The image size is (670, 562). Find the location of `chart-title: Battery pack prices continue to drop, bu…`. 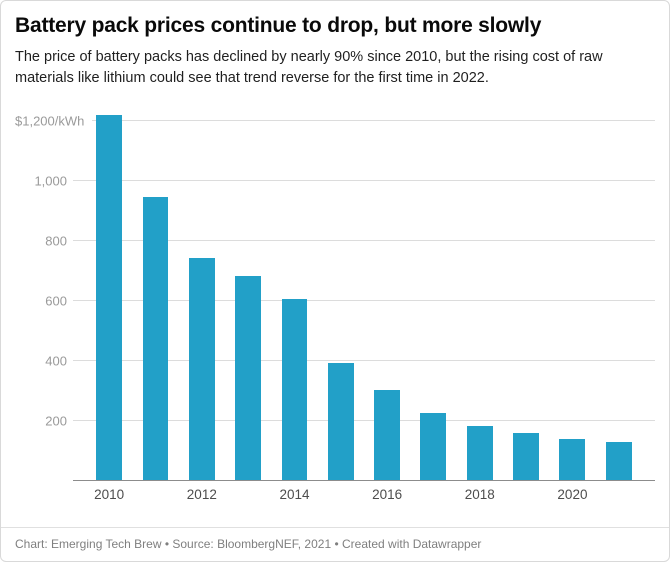

chart-title: Battery pack prices continue to drop, bu… is located at coordinates (278, 25).